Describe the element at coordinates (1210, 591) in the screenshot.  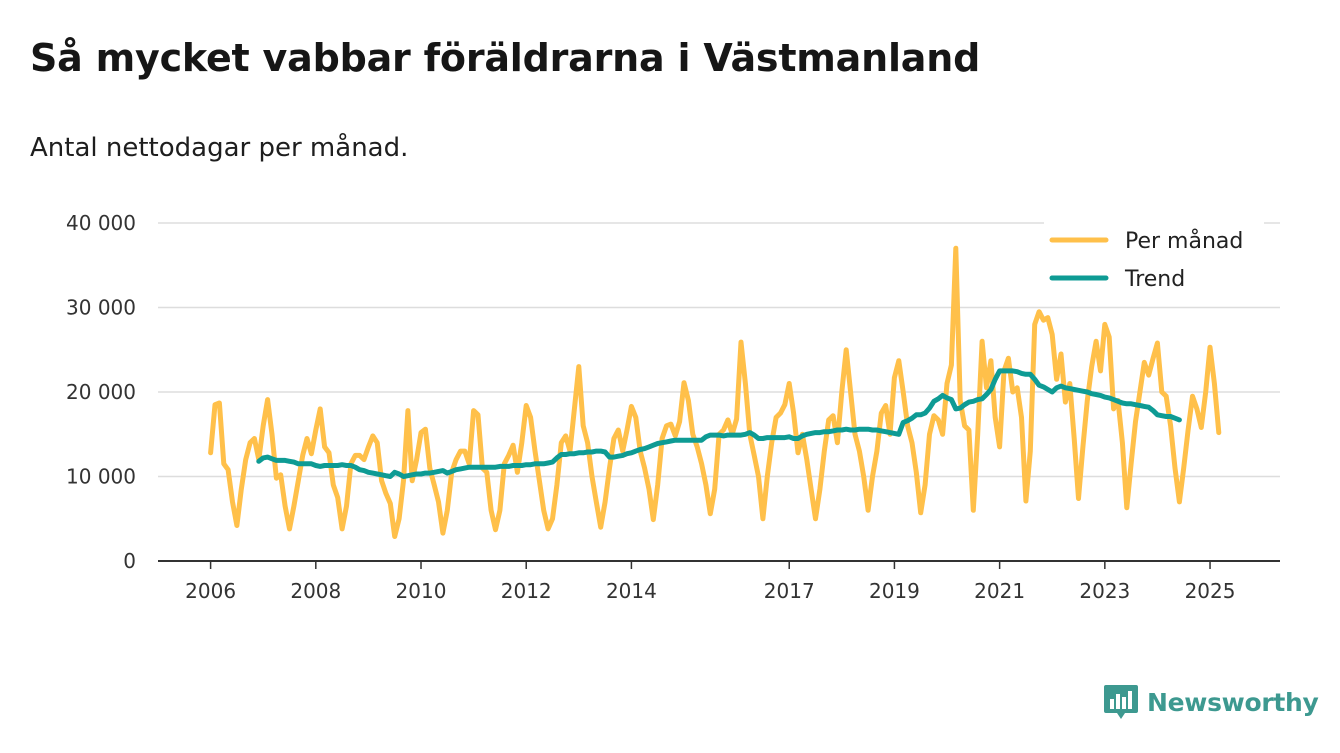
I see `x-tick-label: 2025` at that location.